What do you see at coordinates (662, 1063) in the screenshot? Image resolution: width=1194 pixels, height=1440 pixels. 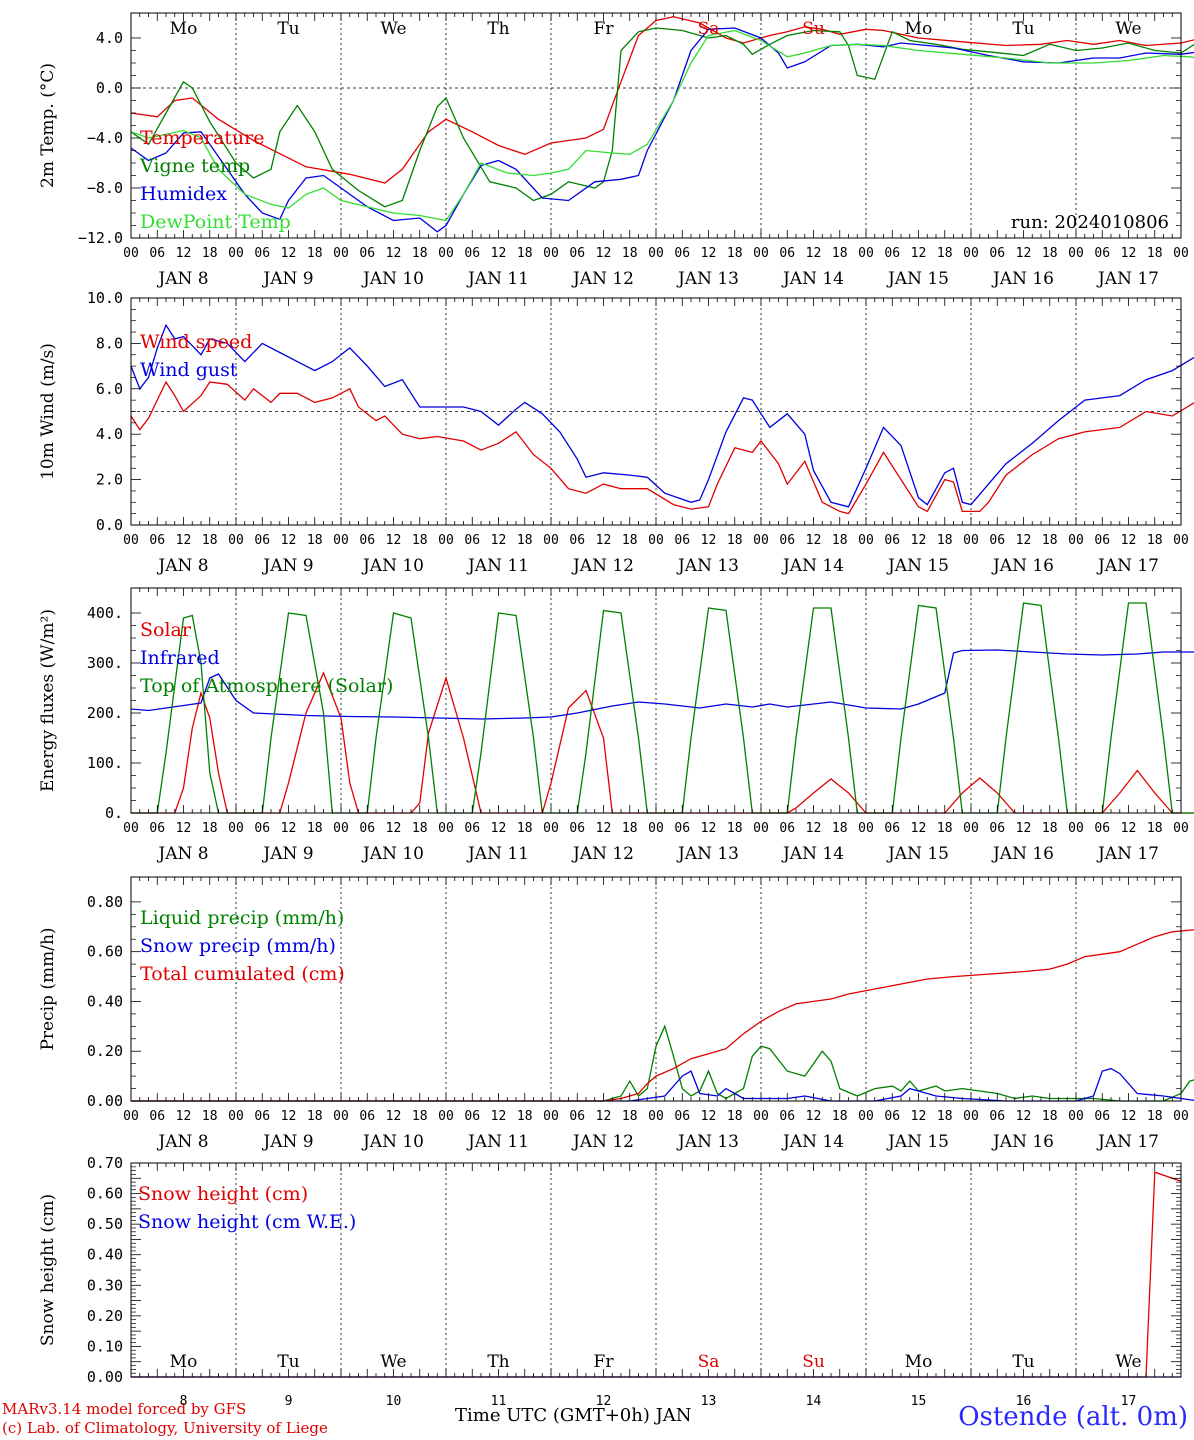 I see `series-line-liquid-precip-mm-h-` at bounding box center [662, 1063].